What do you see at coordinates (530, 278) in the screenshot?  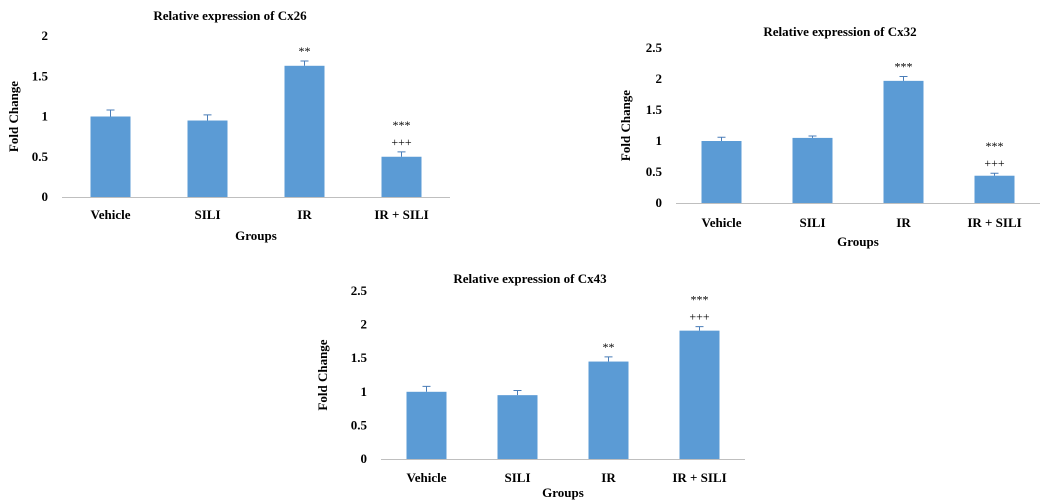 I see `chart-title: Relative expression of Cx43` at bounding box center [530, 278].